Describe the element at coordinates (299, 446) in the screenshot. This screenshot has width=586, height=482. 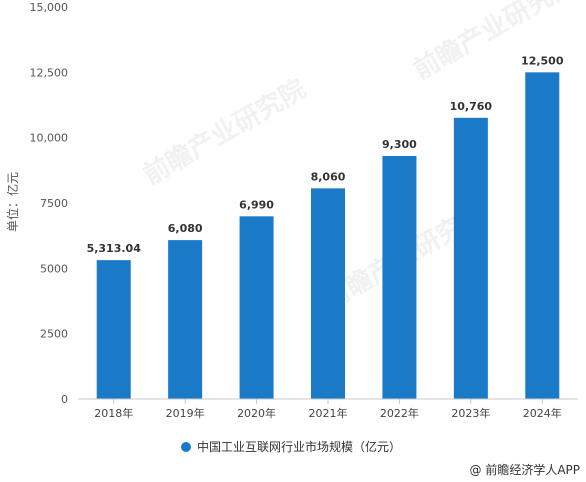
I see `legend-label: 中国工业互联网行业市场规模（亿元）` at that location.